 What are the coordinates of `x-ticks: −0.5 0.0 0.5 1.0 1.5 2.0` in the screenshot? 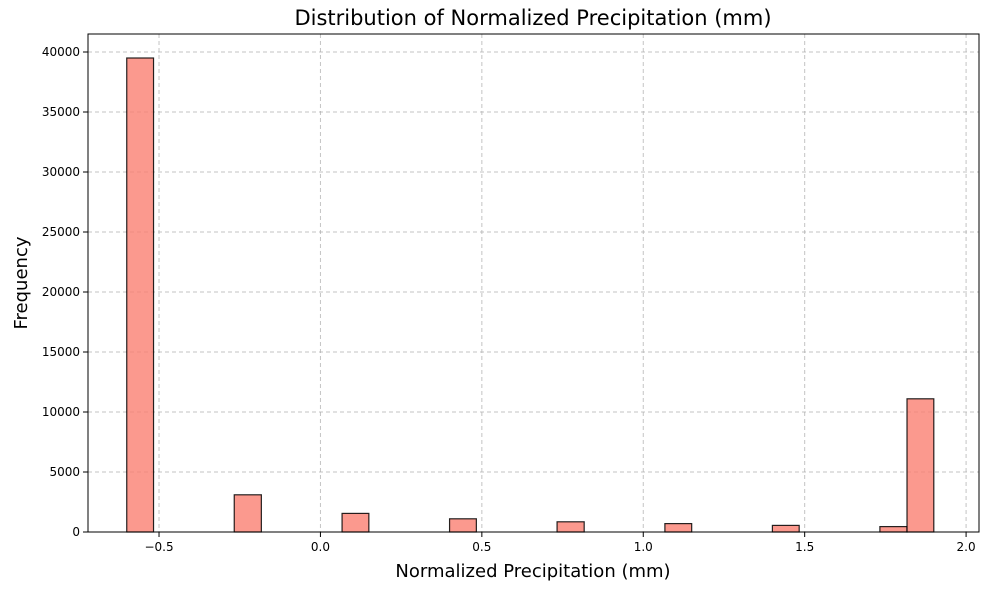 It's located at (560, 543).